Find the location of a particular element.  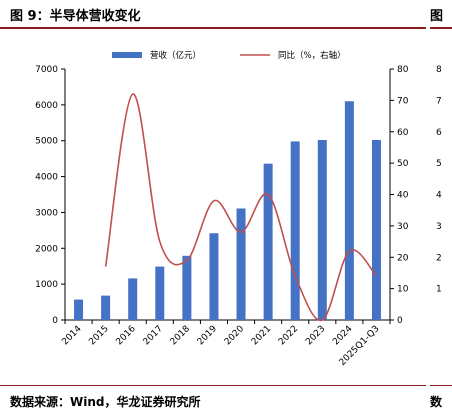

left-y-tick-label: 0 is located at coordinates (55, 321).